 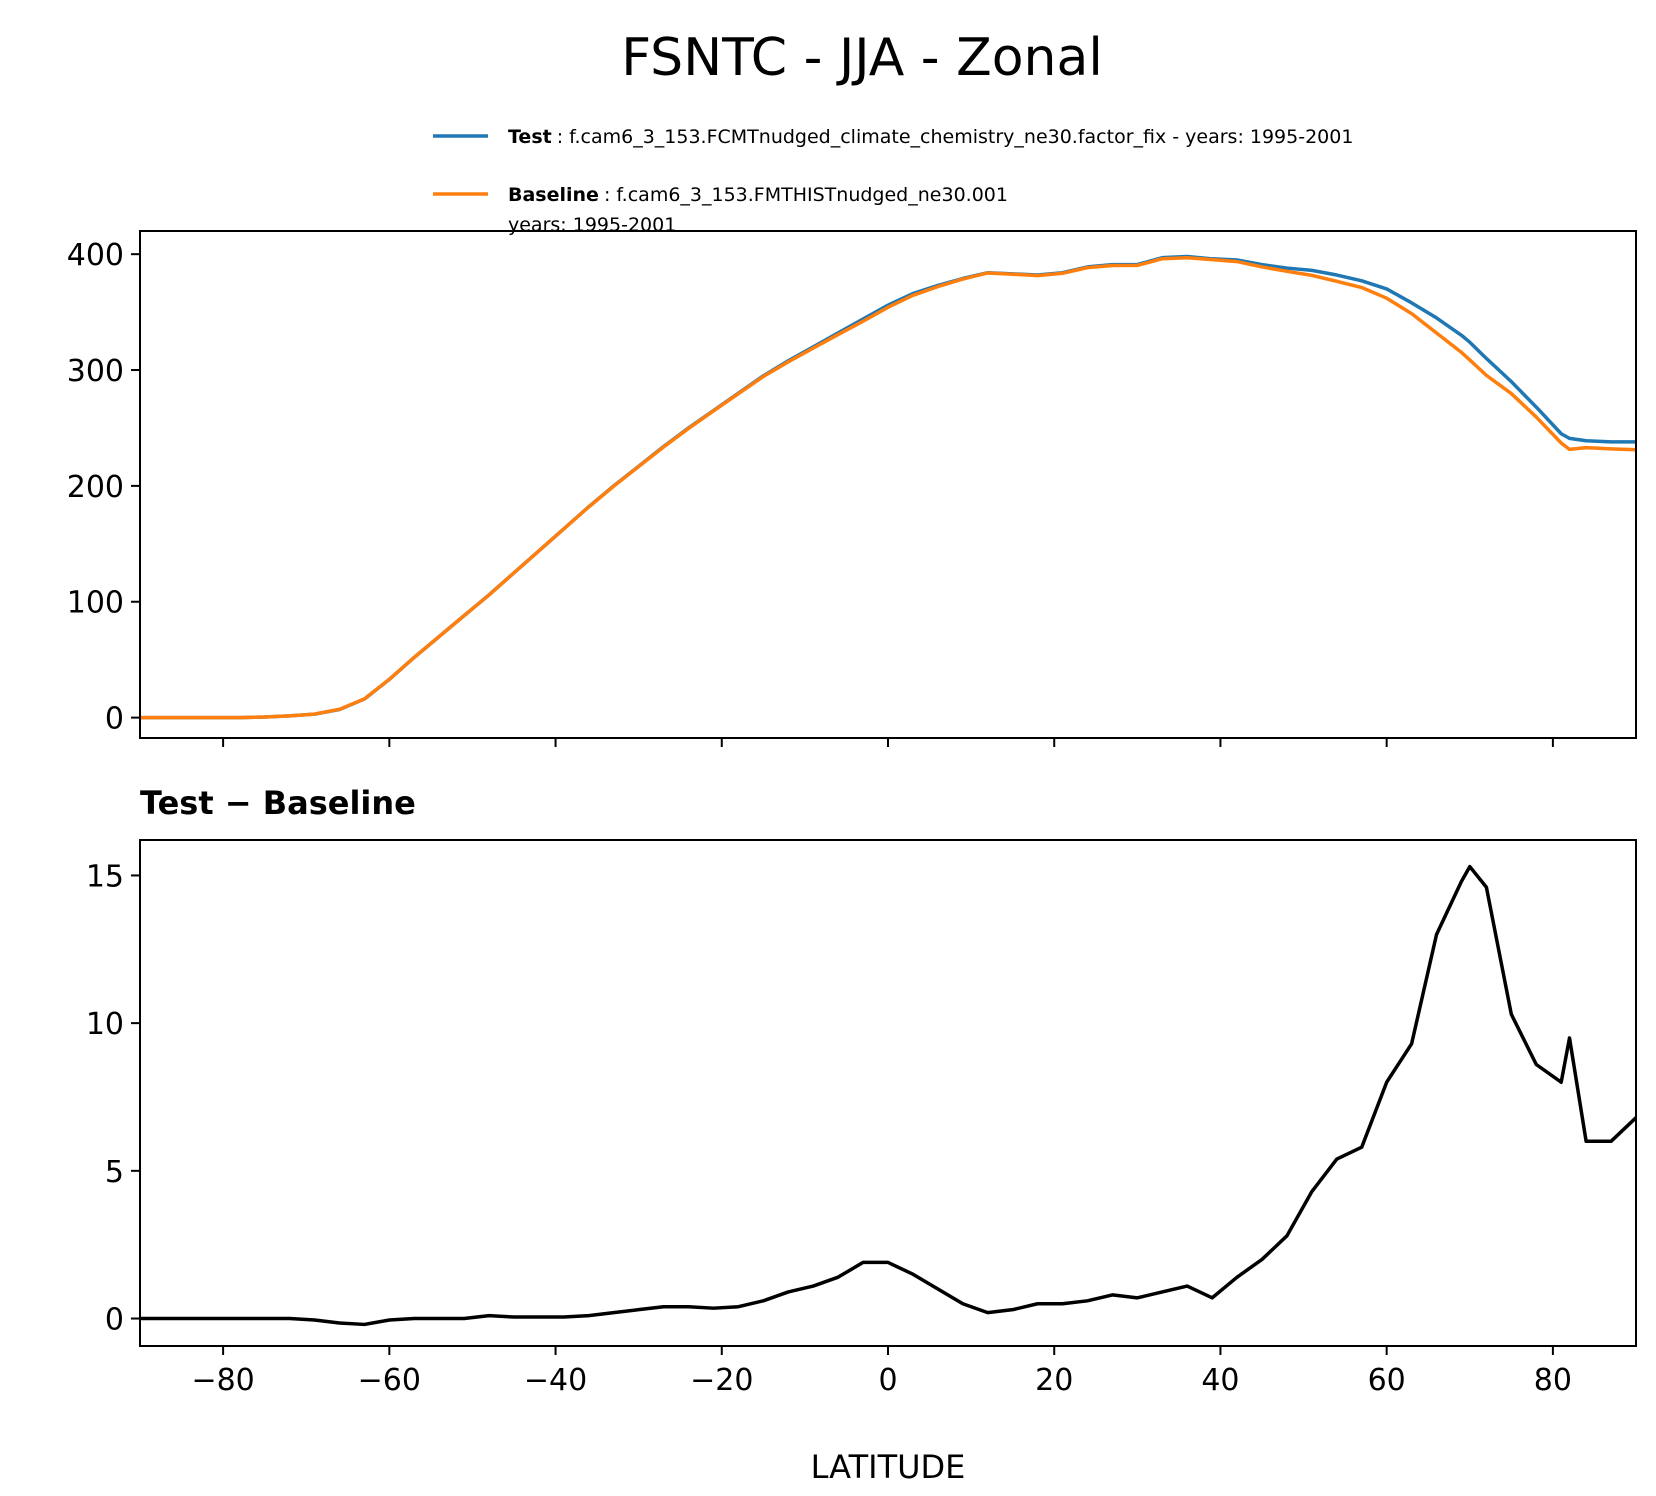 What do you see at coordinates (862, 58) in the screenshot?
I see `figure-title: FSNTC - JJA - Zonal` at bounding box center [862, 58].